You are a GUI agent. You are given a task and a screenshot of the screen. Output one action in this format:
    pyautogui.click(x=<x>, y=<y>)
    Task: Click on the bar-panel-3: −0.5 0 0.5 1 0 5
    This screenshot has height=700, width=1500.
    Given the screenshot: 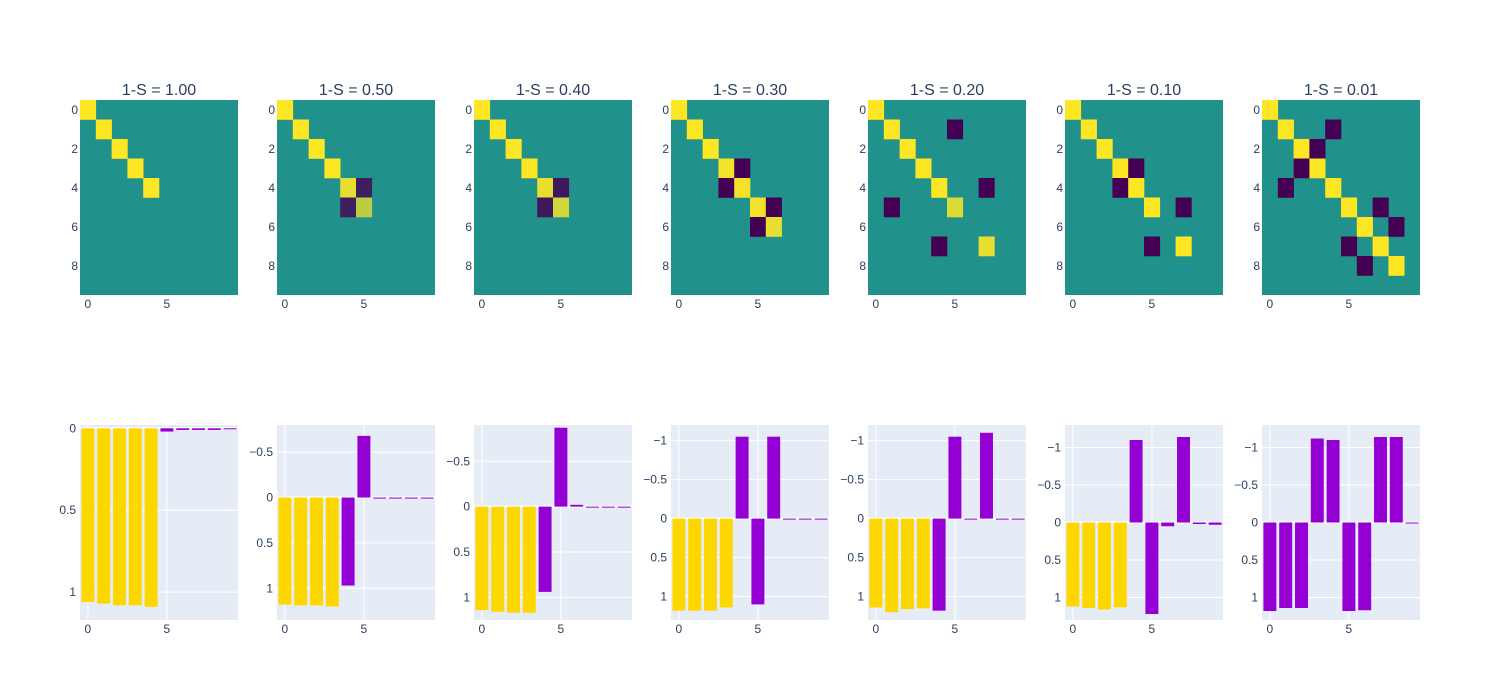 What is the action you would take?
    pyautogui.click(x=539, y=530)
    